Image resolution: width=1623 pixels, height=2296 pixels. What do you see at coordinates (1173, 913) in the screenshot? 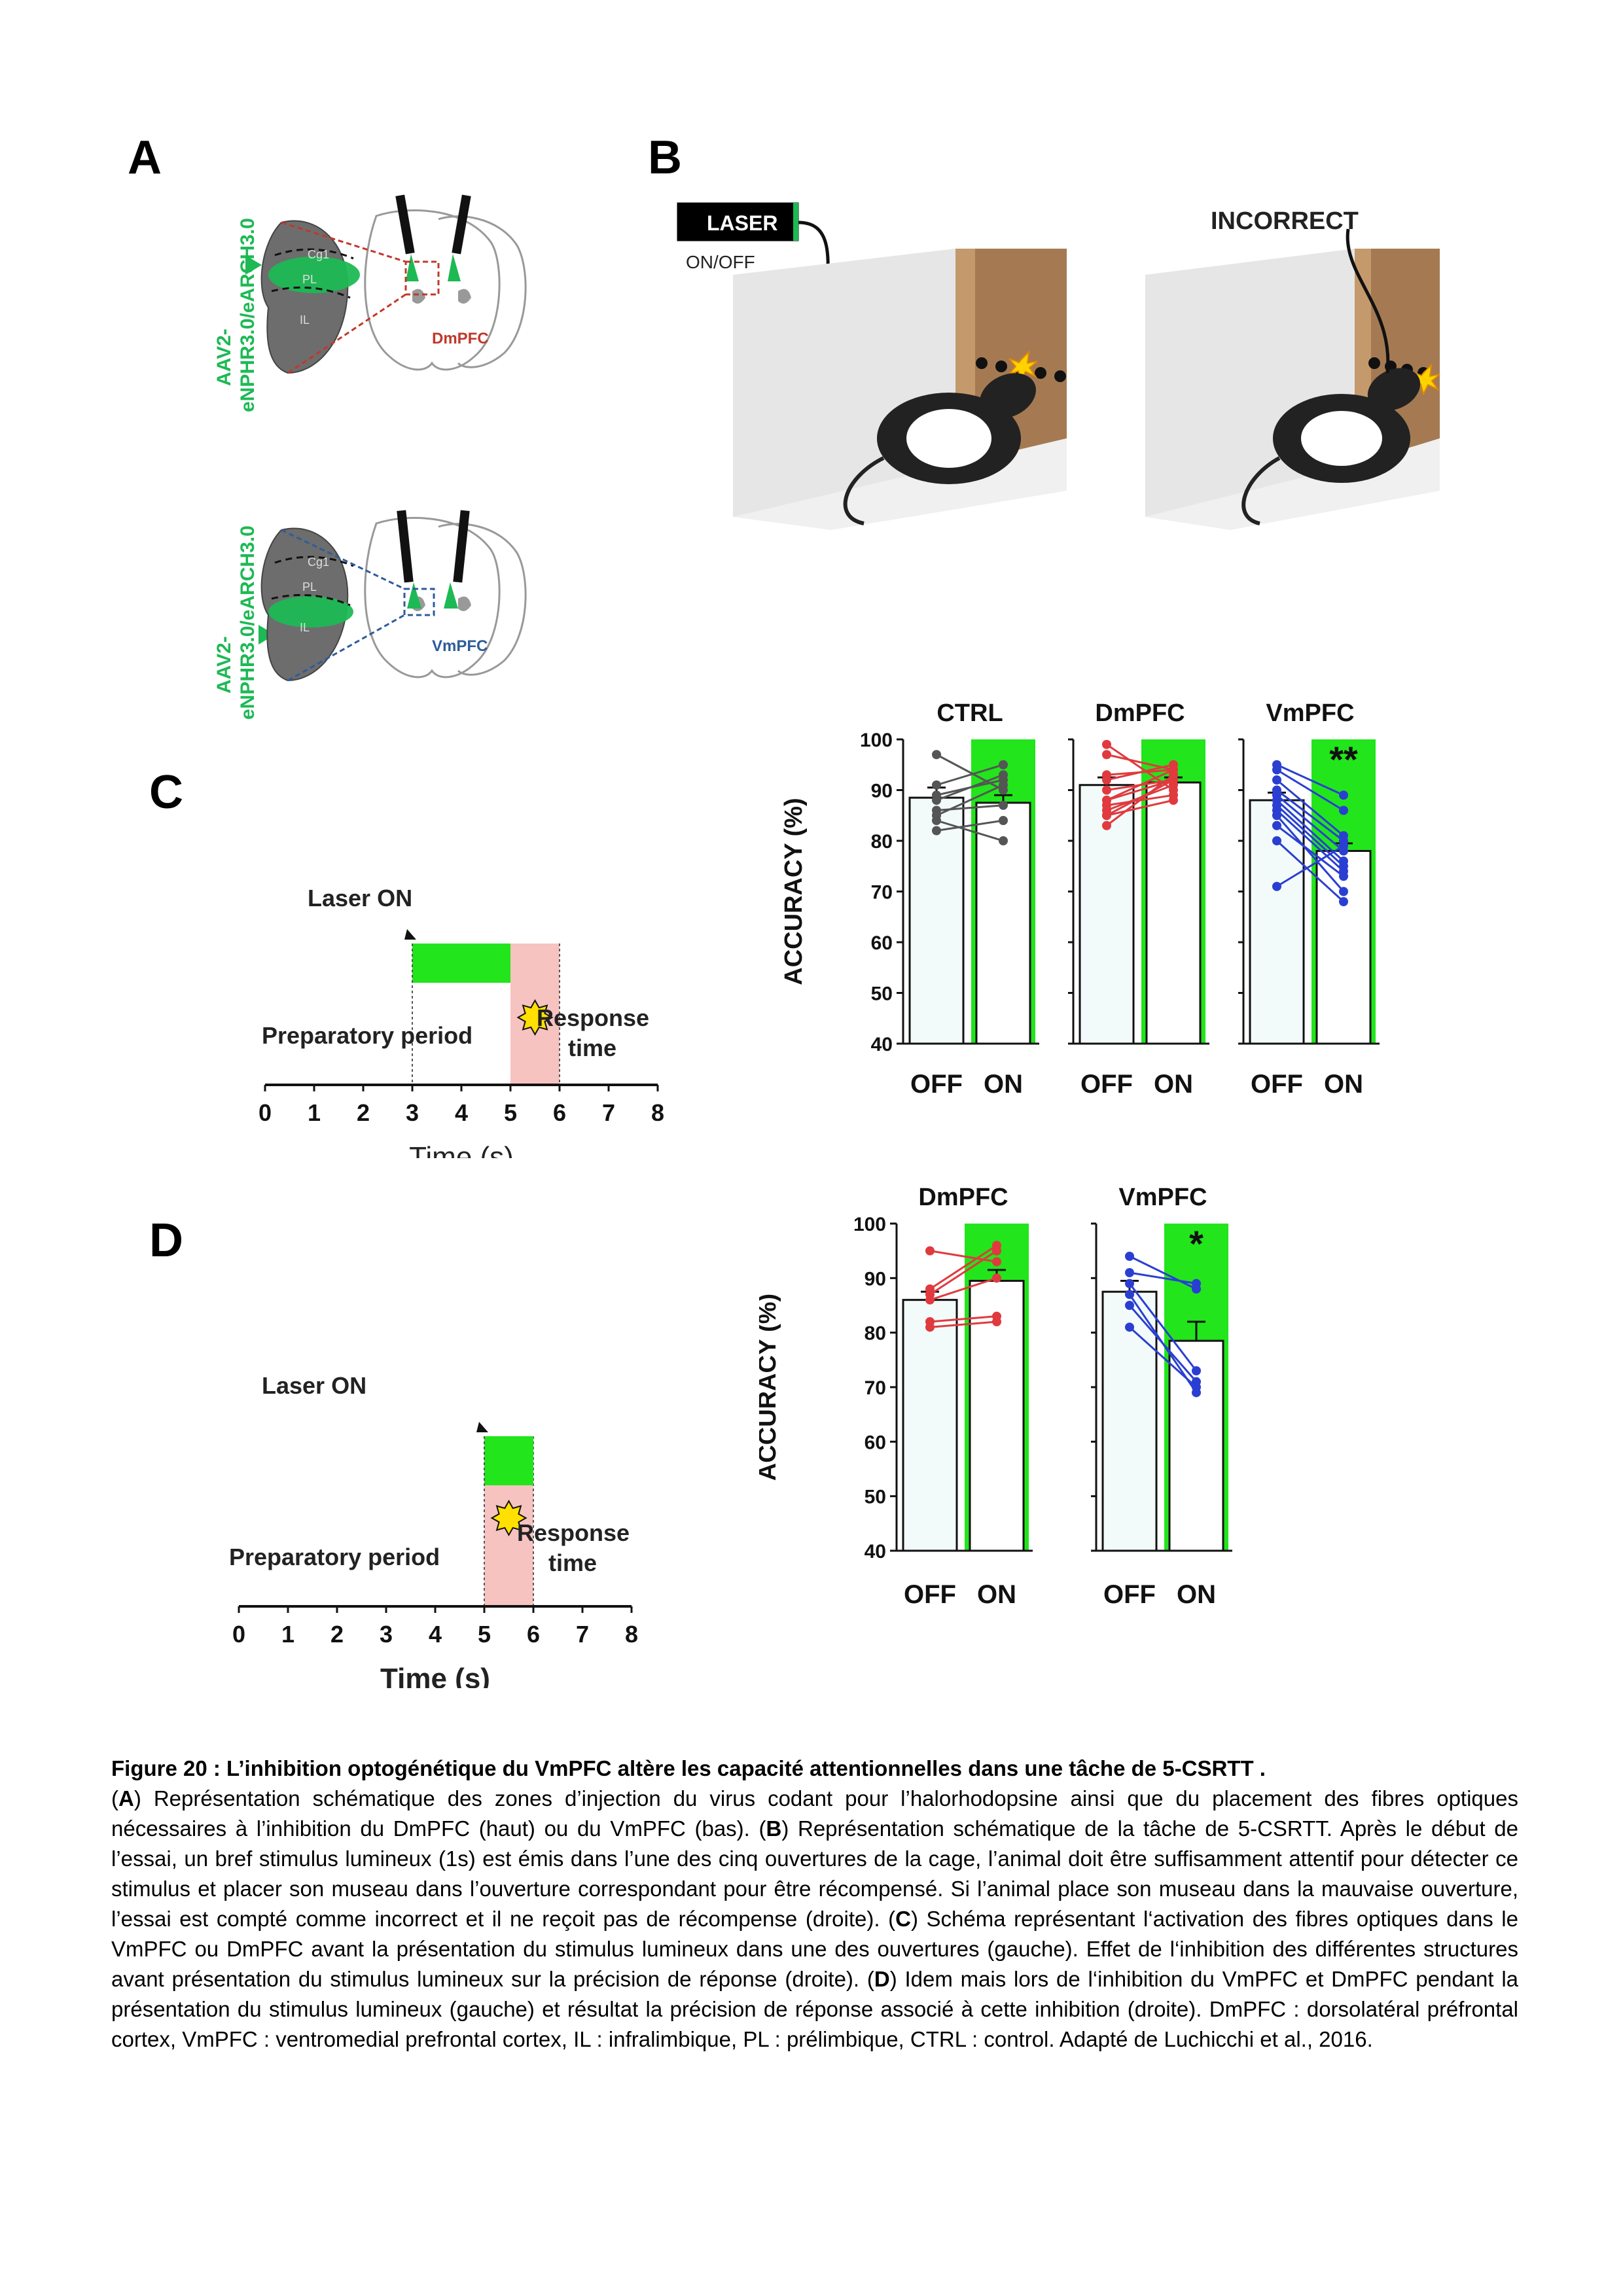
I see `bar` at bounding box center [1173, 913].